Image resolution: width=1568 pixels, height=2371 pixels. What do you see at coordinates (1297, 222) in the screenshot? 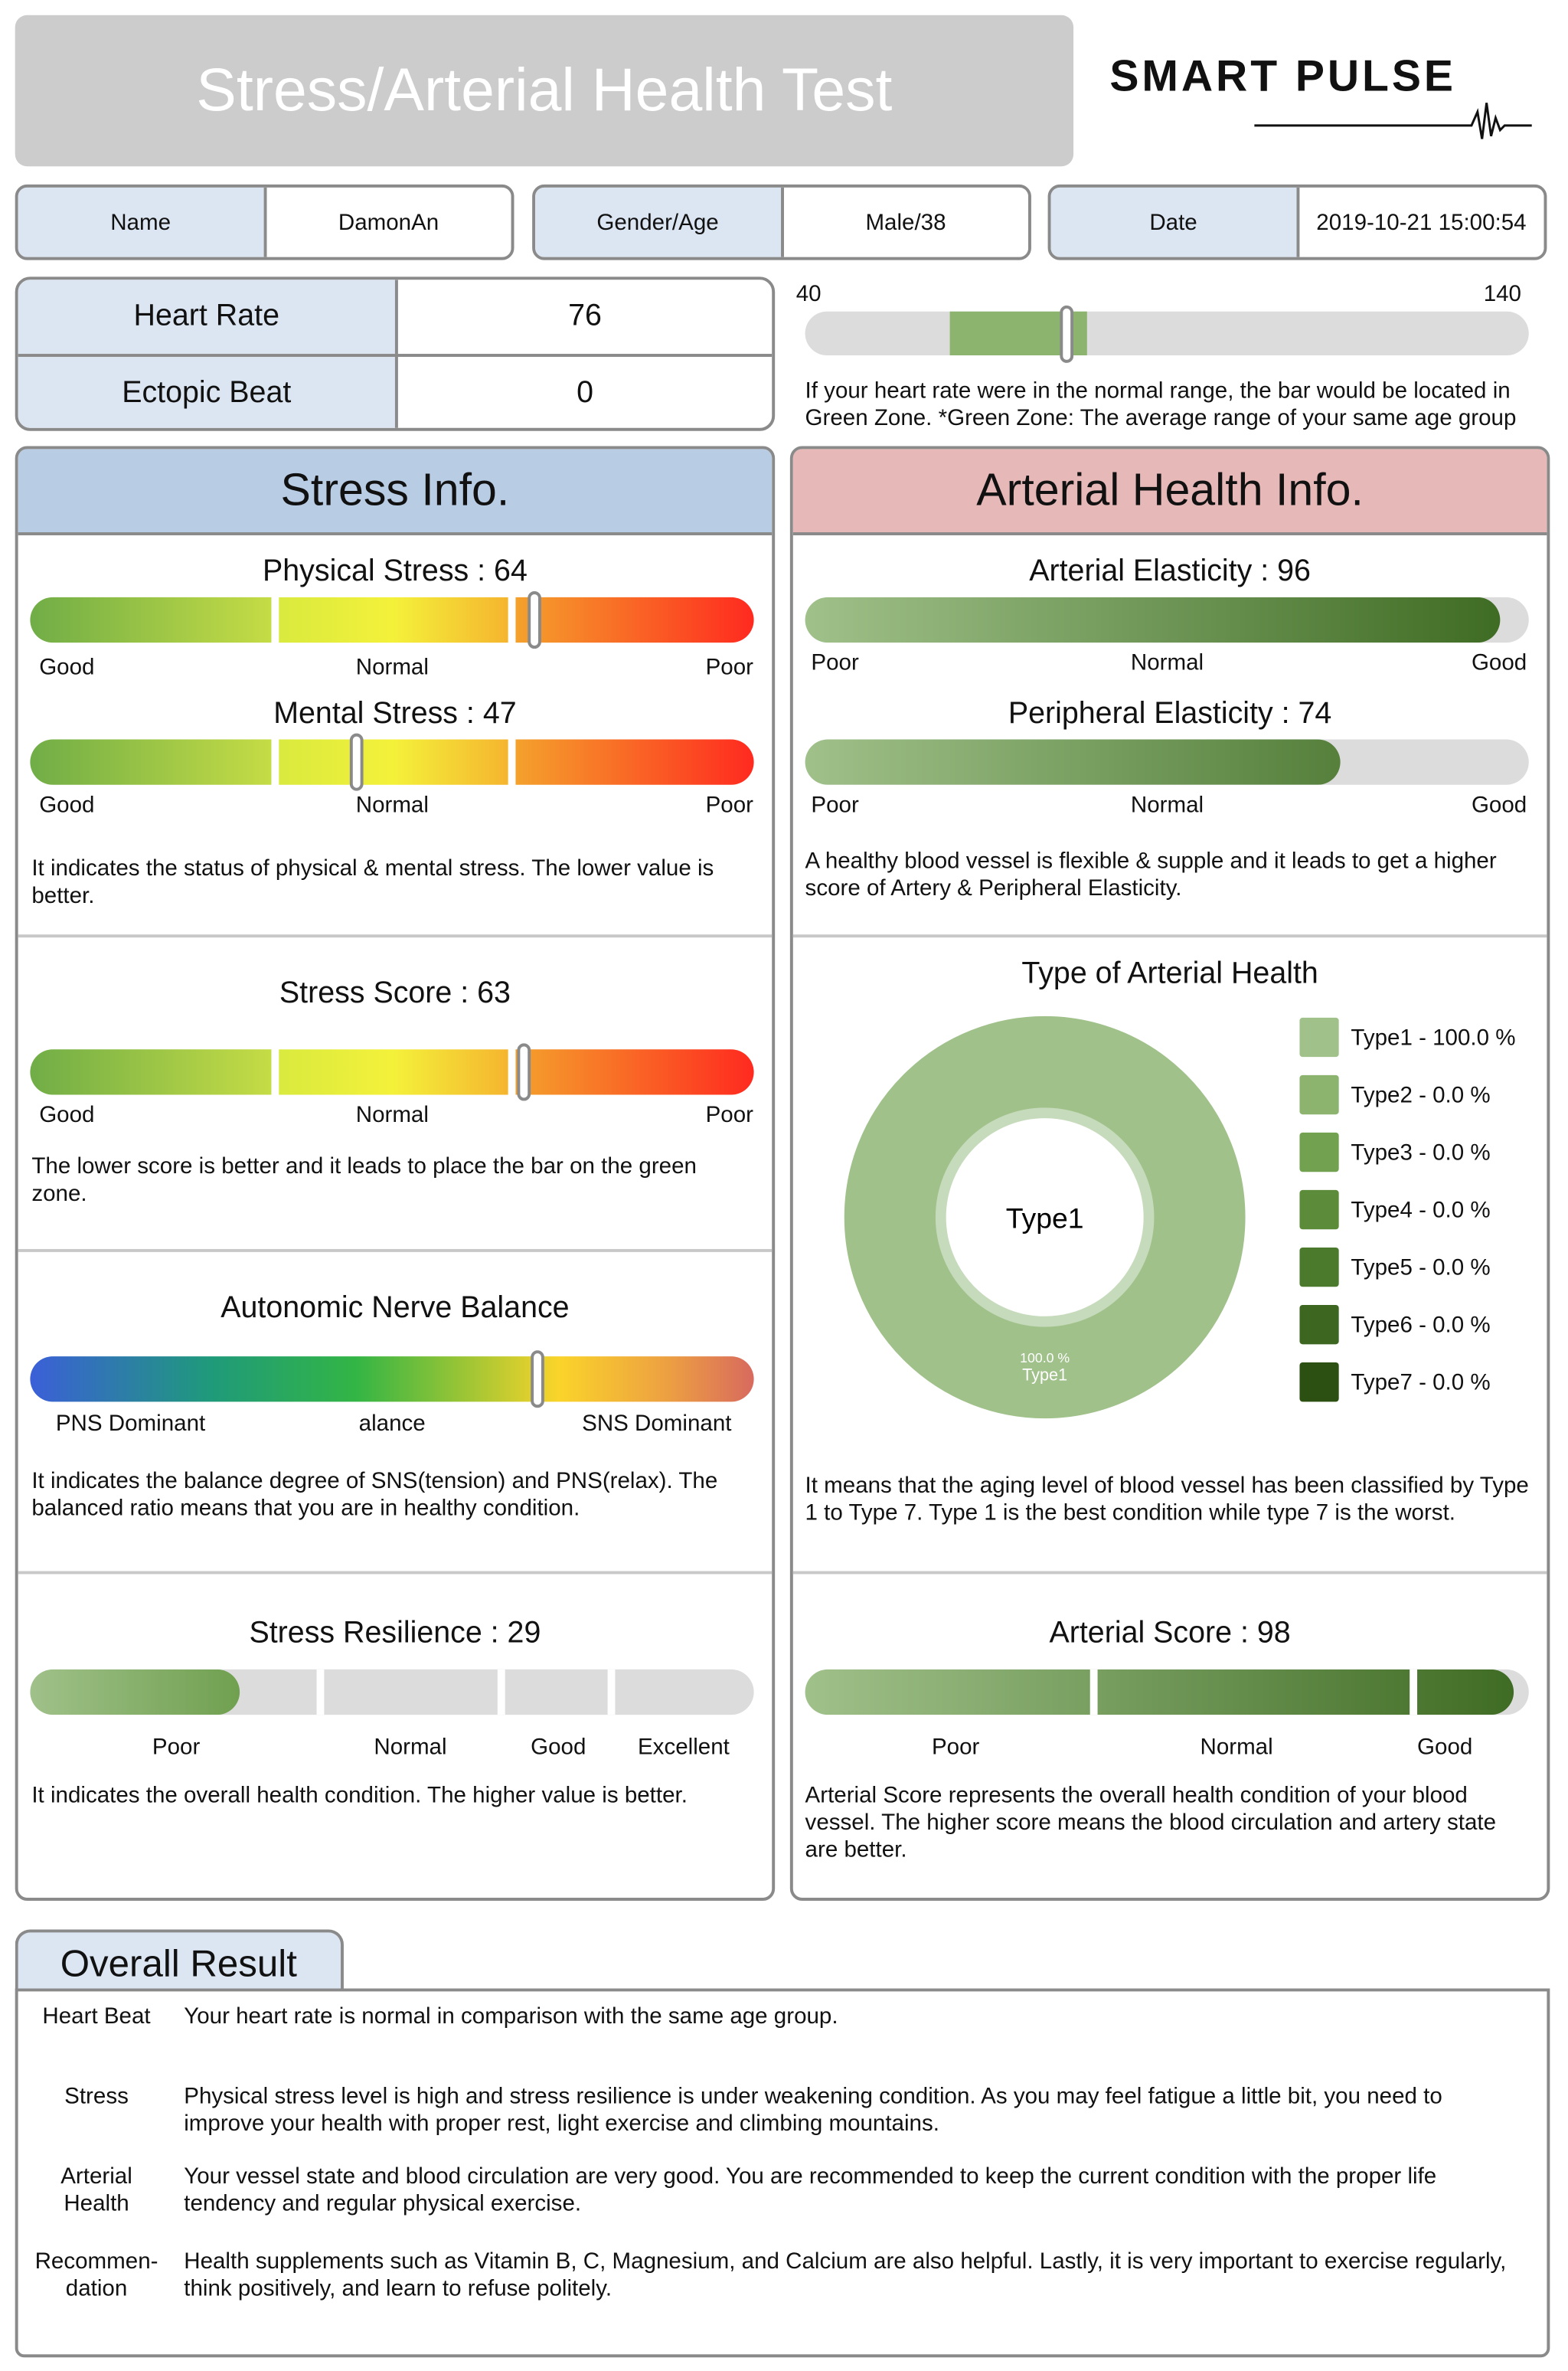
I see `date-field: Date 2019-10-21 15:00:54` at bounding box center [1297, 222].